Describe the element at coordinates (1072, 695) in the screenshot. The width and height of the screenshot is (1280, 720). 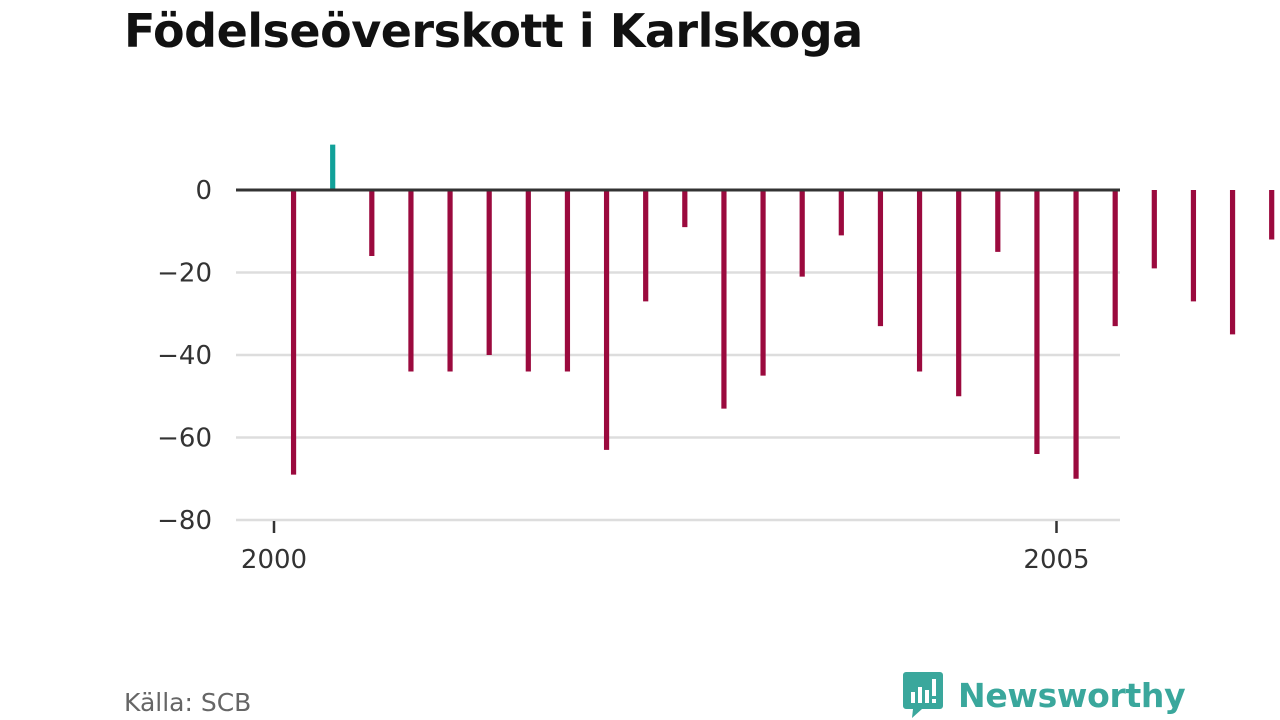
I see `brand-name: Newsworthy` at that location.